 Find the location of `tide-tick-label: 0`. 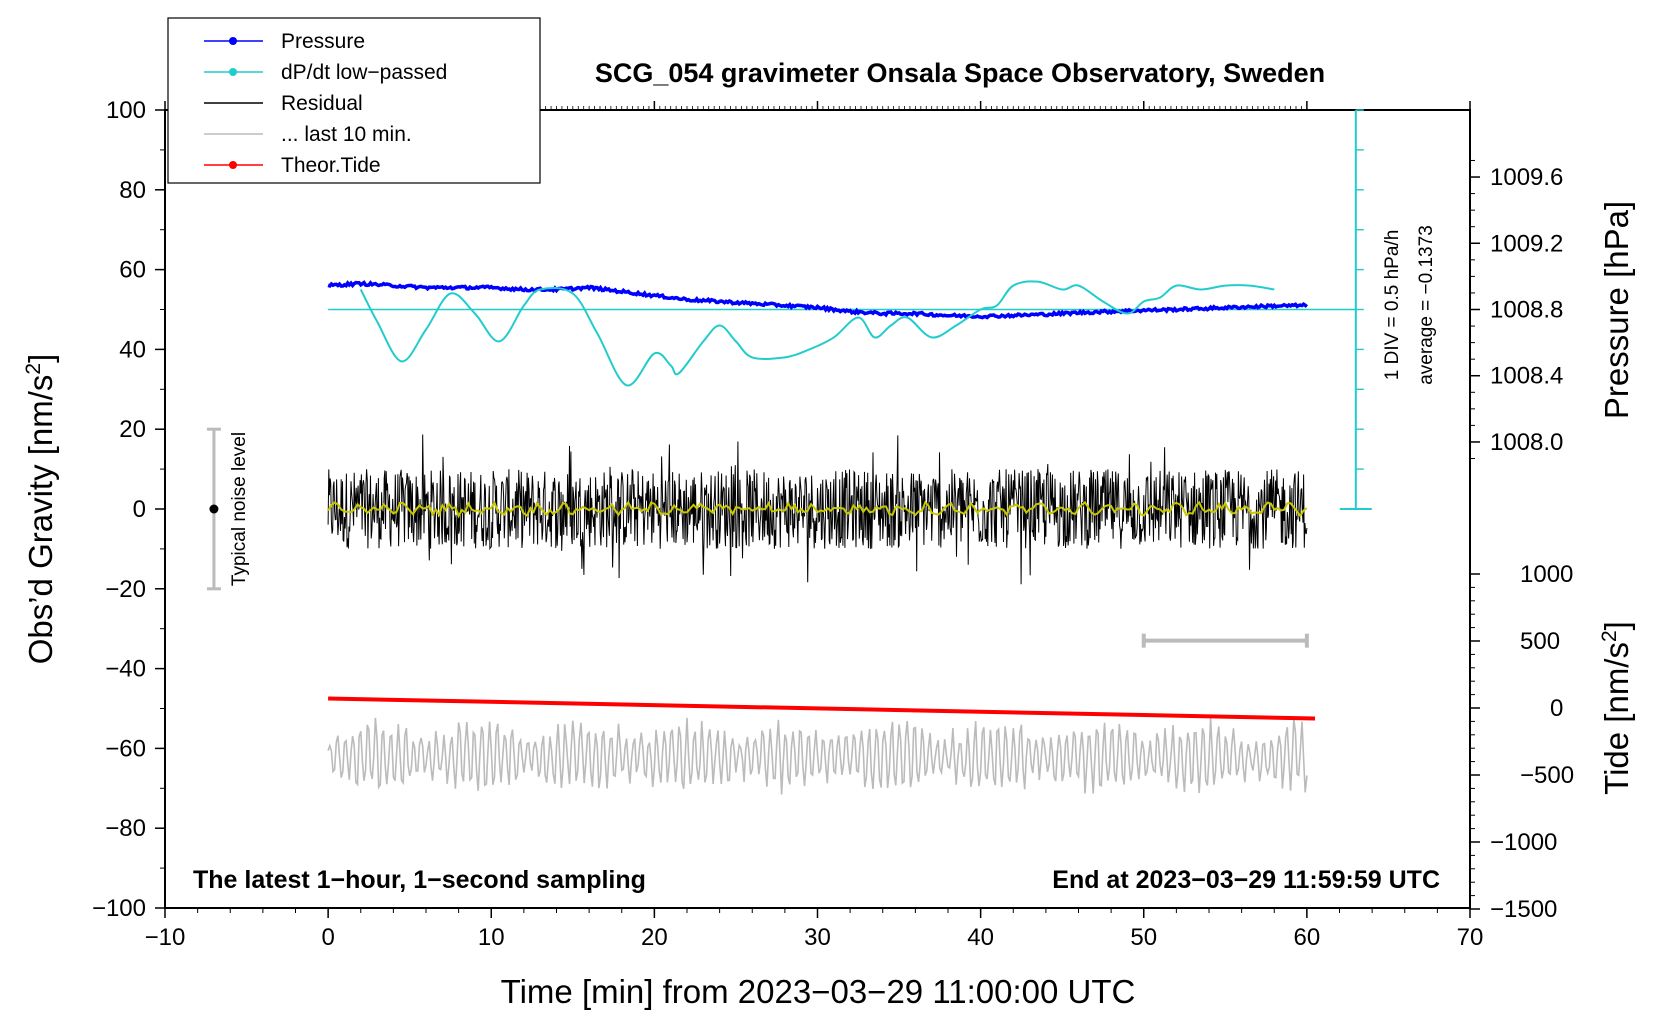

tide-tick-label: 0 is located at coordinates (1556, 708).